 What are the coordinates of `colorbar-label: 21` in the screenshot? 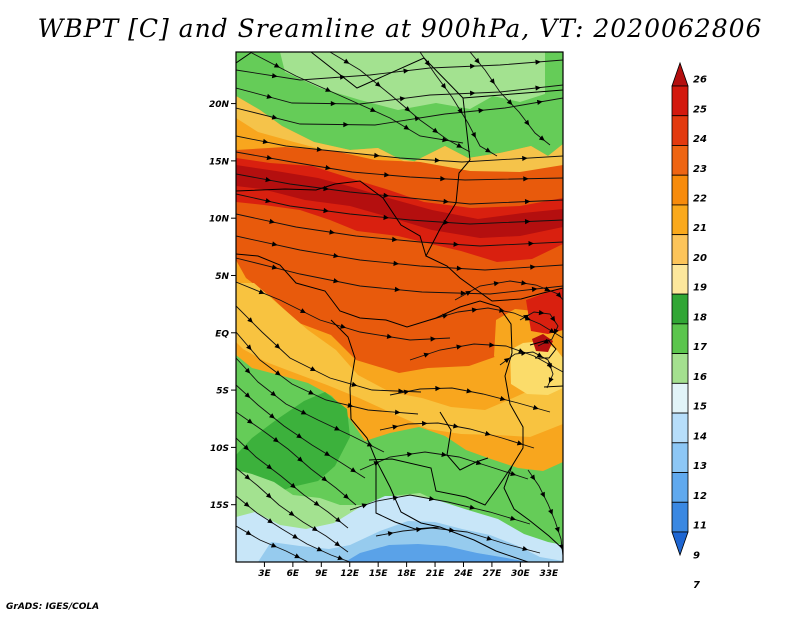 It's located at (700, 228).